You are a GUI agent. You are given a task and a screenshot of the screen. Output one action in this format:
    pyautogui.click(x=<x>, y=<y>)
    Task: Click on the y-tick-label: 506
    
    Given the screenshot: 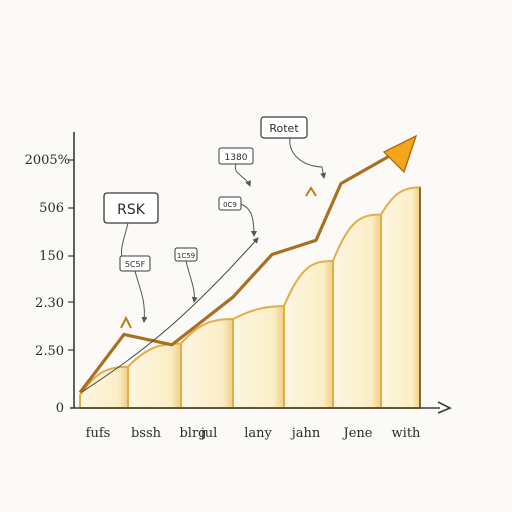 What is the action you would take?
    pyautogui.click(x=51, y=208)
    